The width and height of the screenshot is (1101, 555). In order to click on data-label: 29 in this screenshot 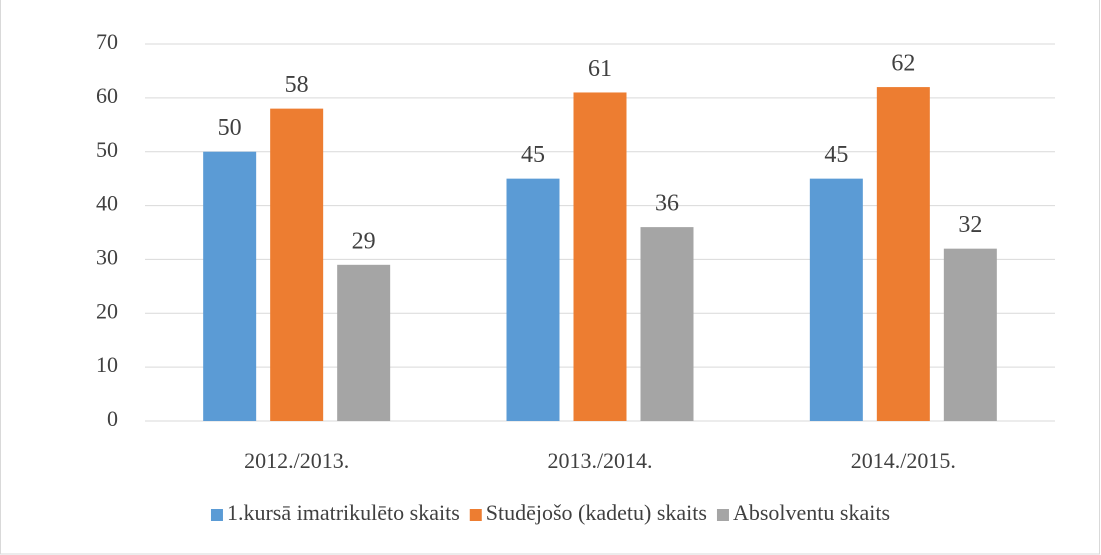, I will do `click(364, 241)`.